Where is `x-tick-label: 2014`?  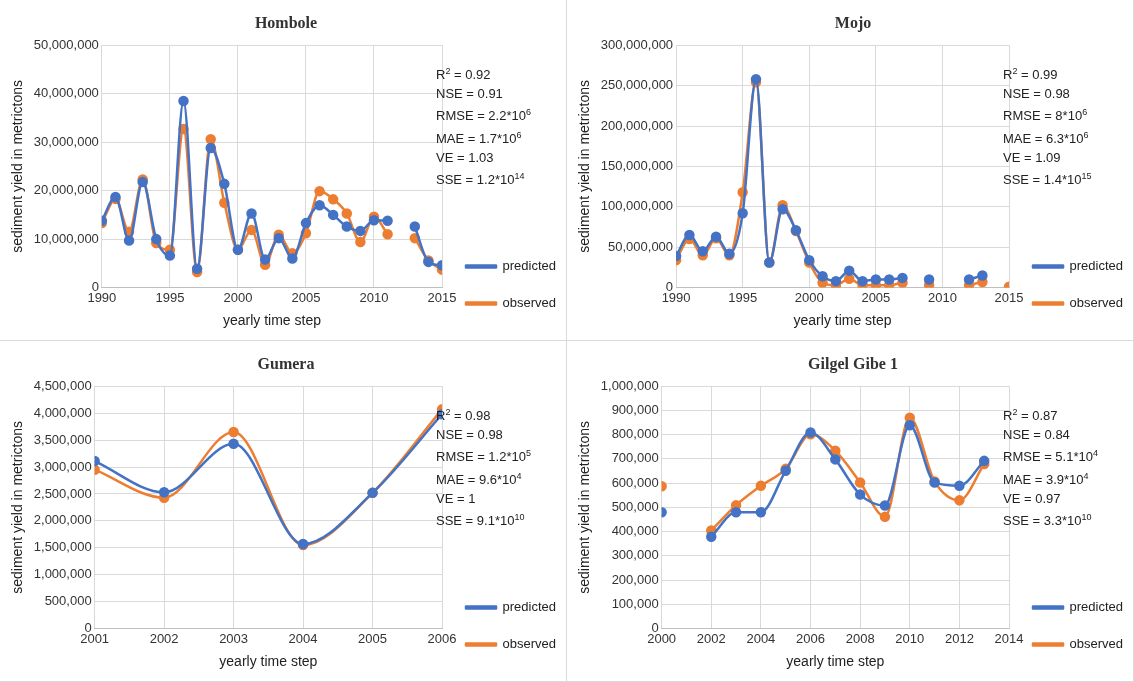 x-tick-label: 2014 is located at coordinates (1009, 638).